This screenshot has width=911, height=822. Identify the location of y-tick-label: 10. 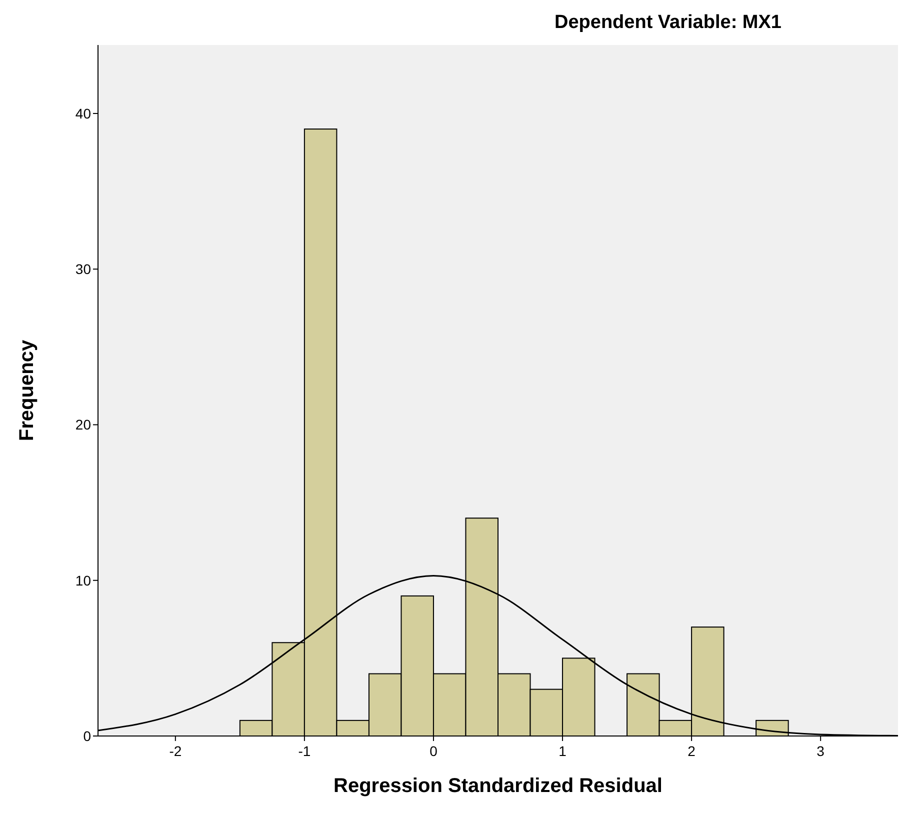
(83, 580).